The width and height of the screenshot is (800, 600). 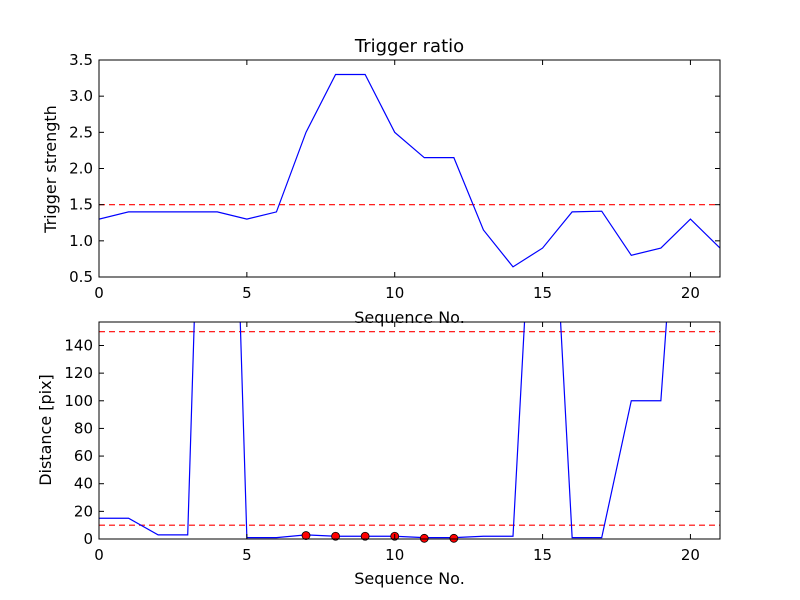 I want to click on y-tick-label: 140, so click(x=78, y=345).